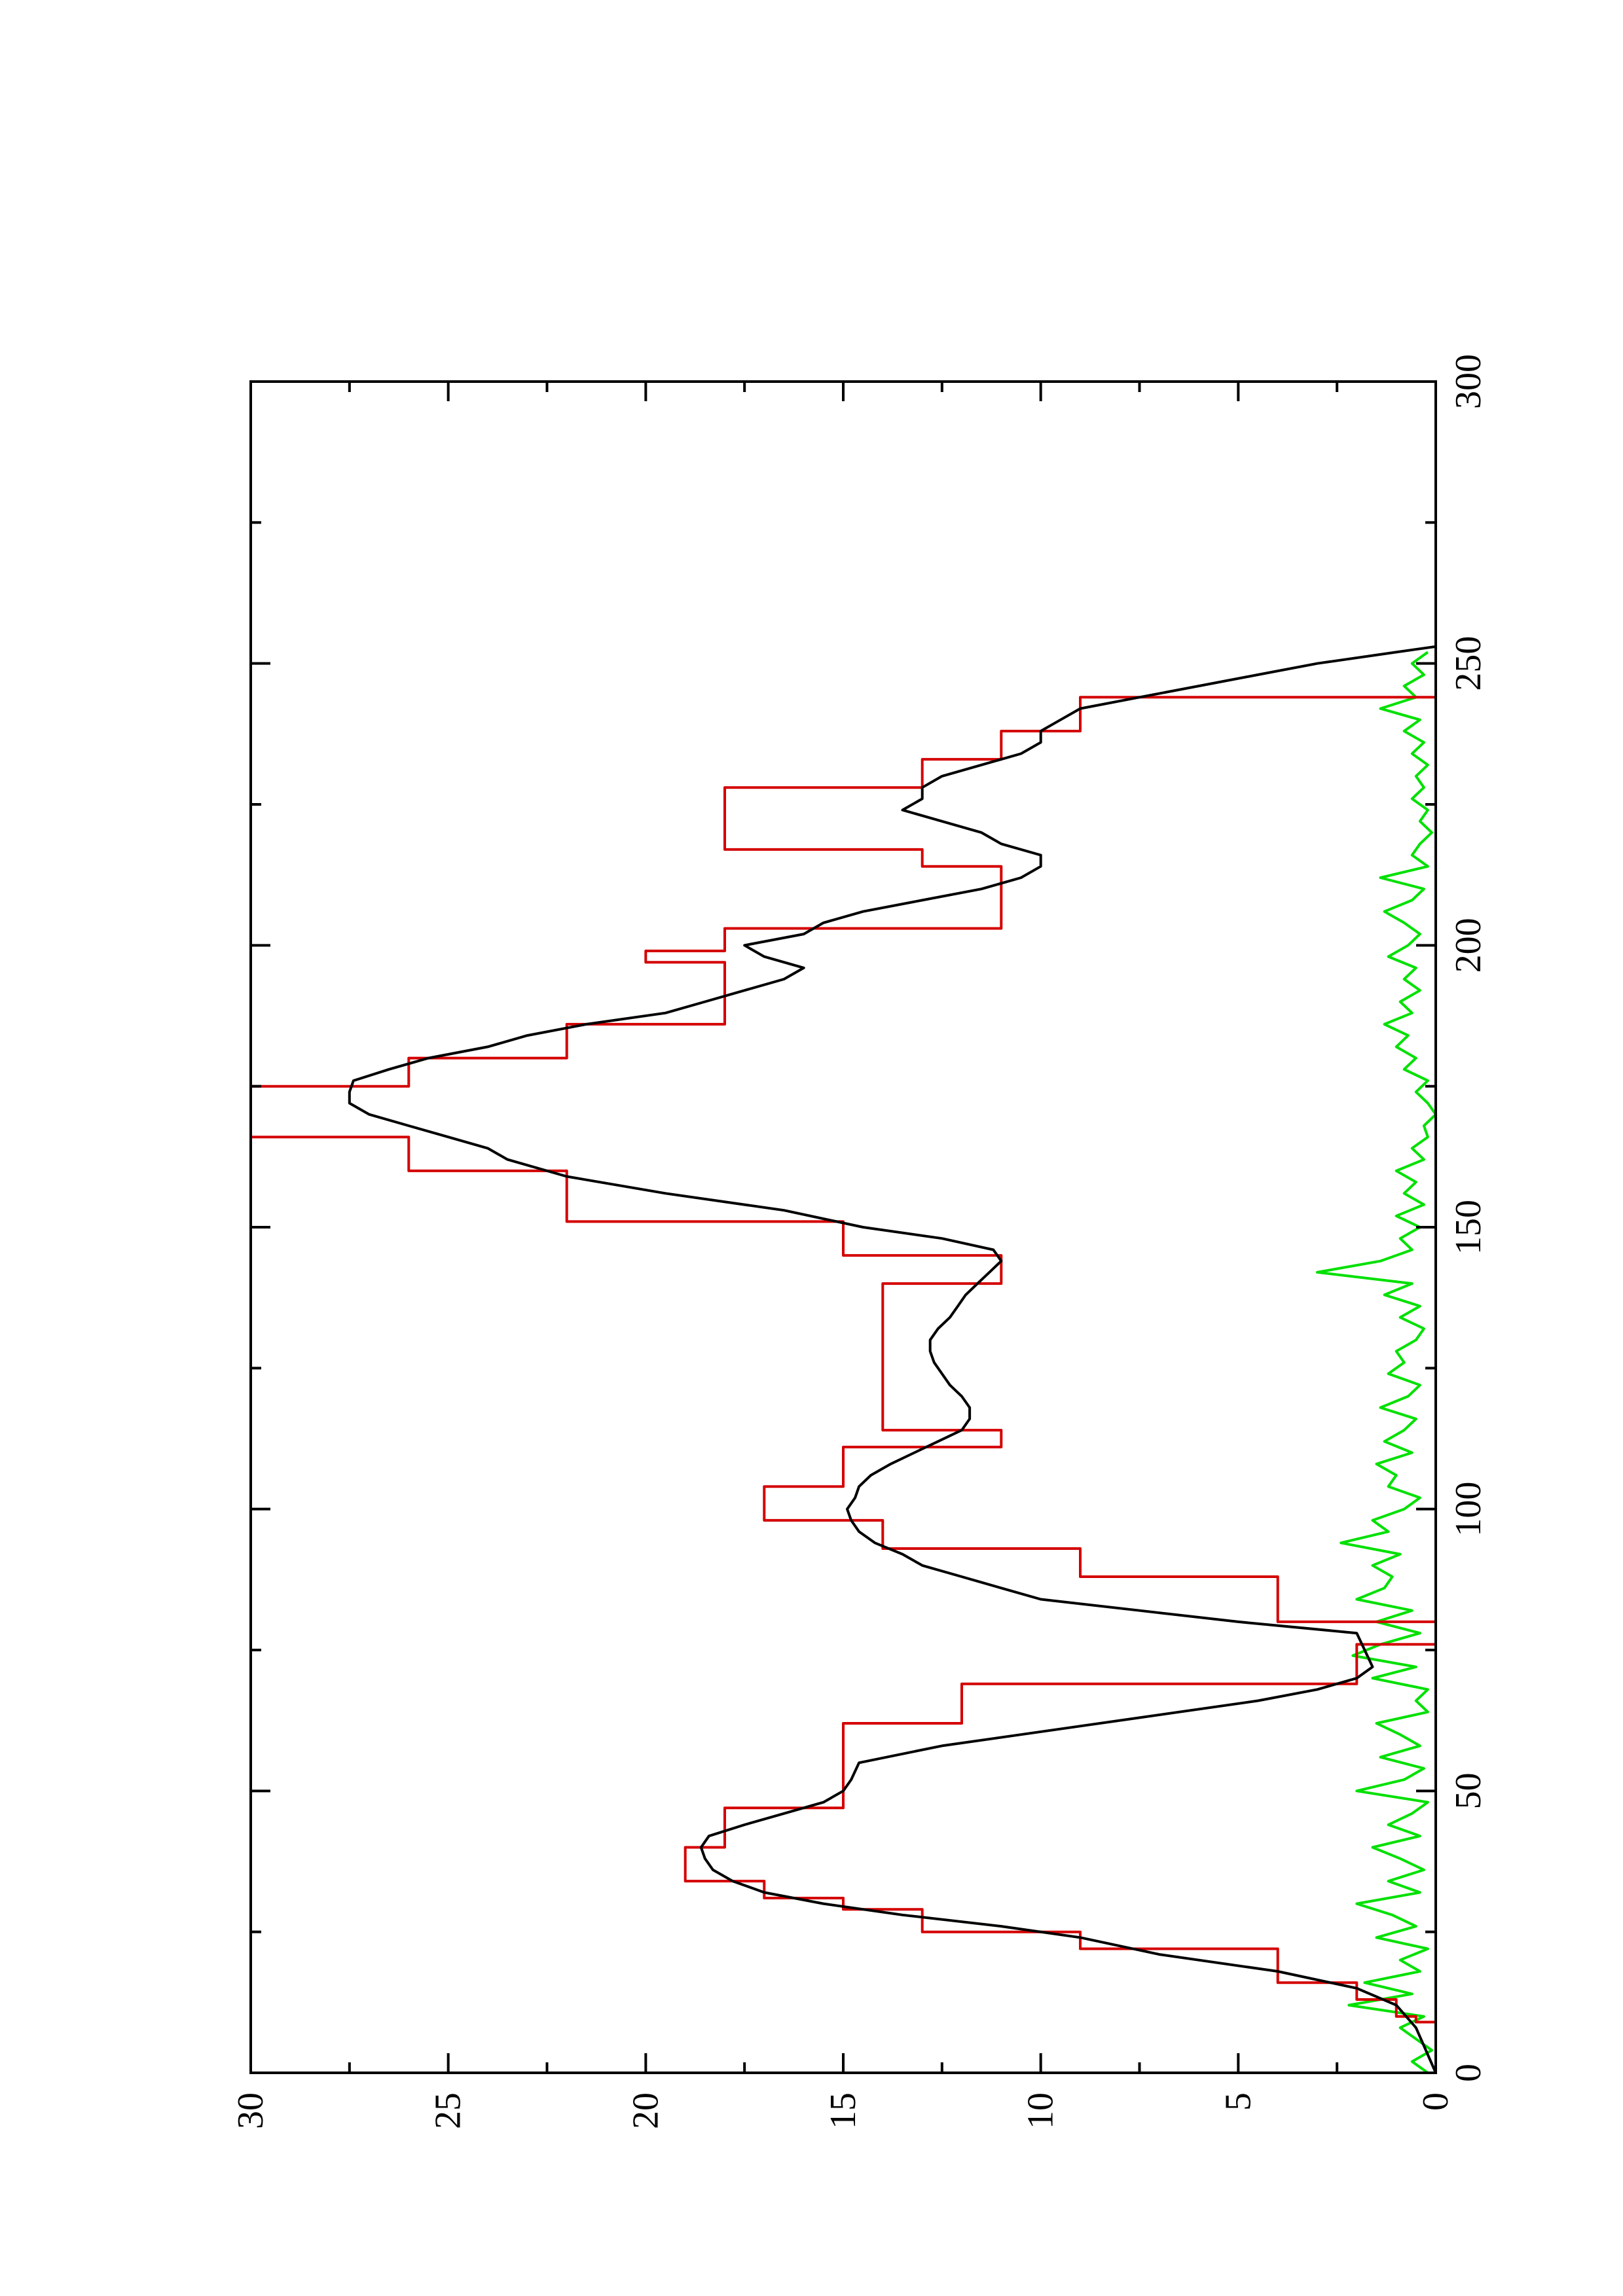 The image size is (1623, 2296). I want to click on y-tick-label: 5, so click(1238, 2101).